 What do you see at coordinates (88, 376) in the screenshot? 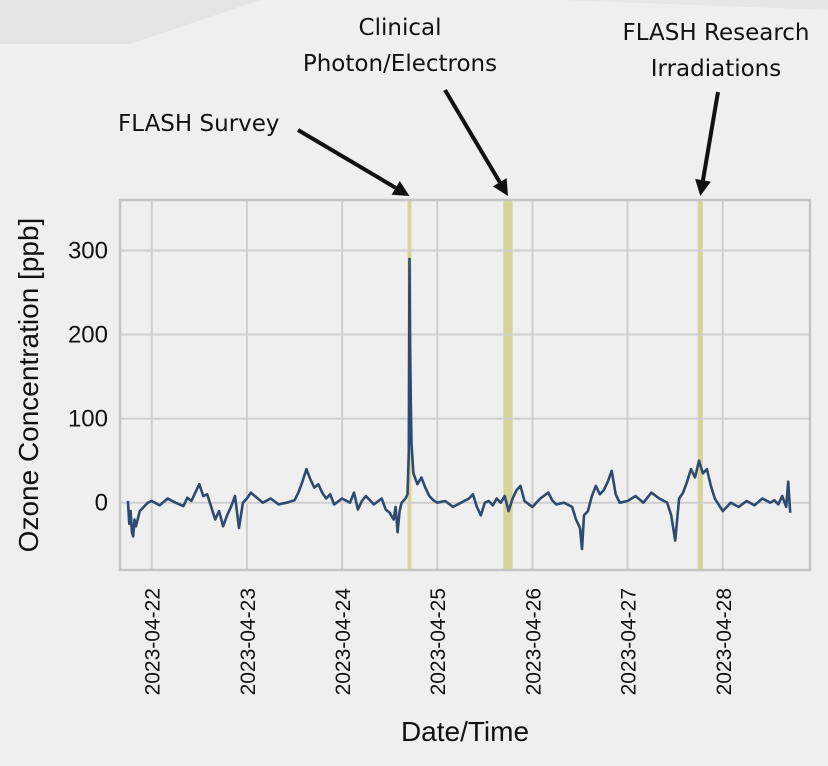
I see `y-tick-labels: 0 100 200 300` at bounding box center [88, 376].